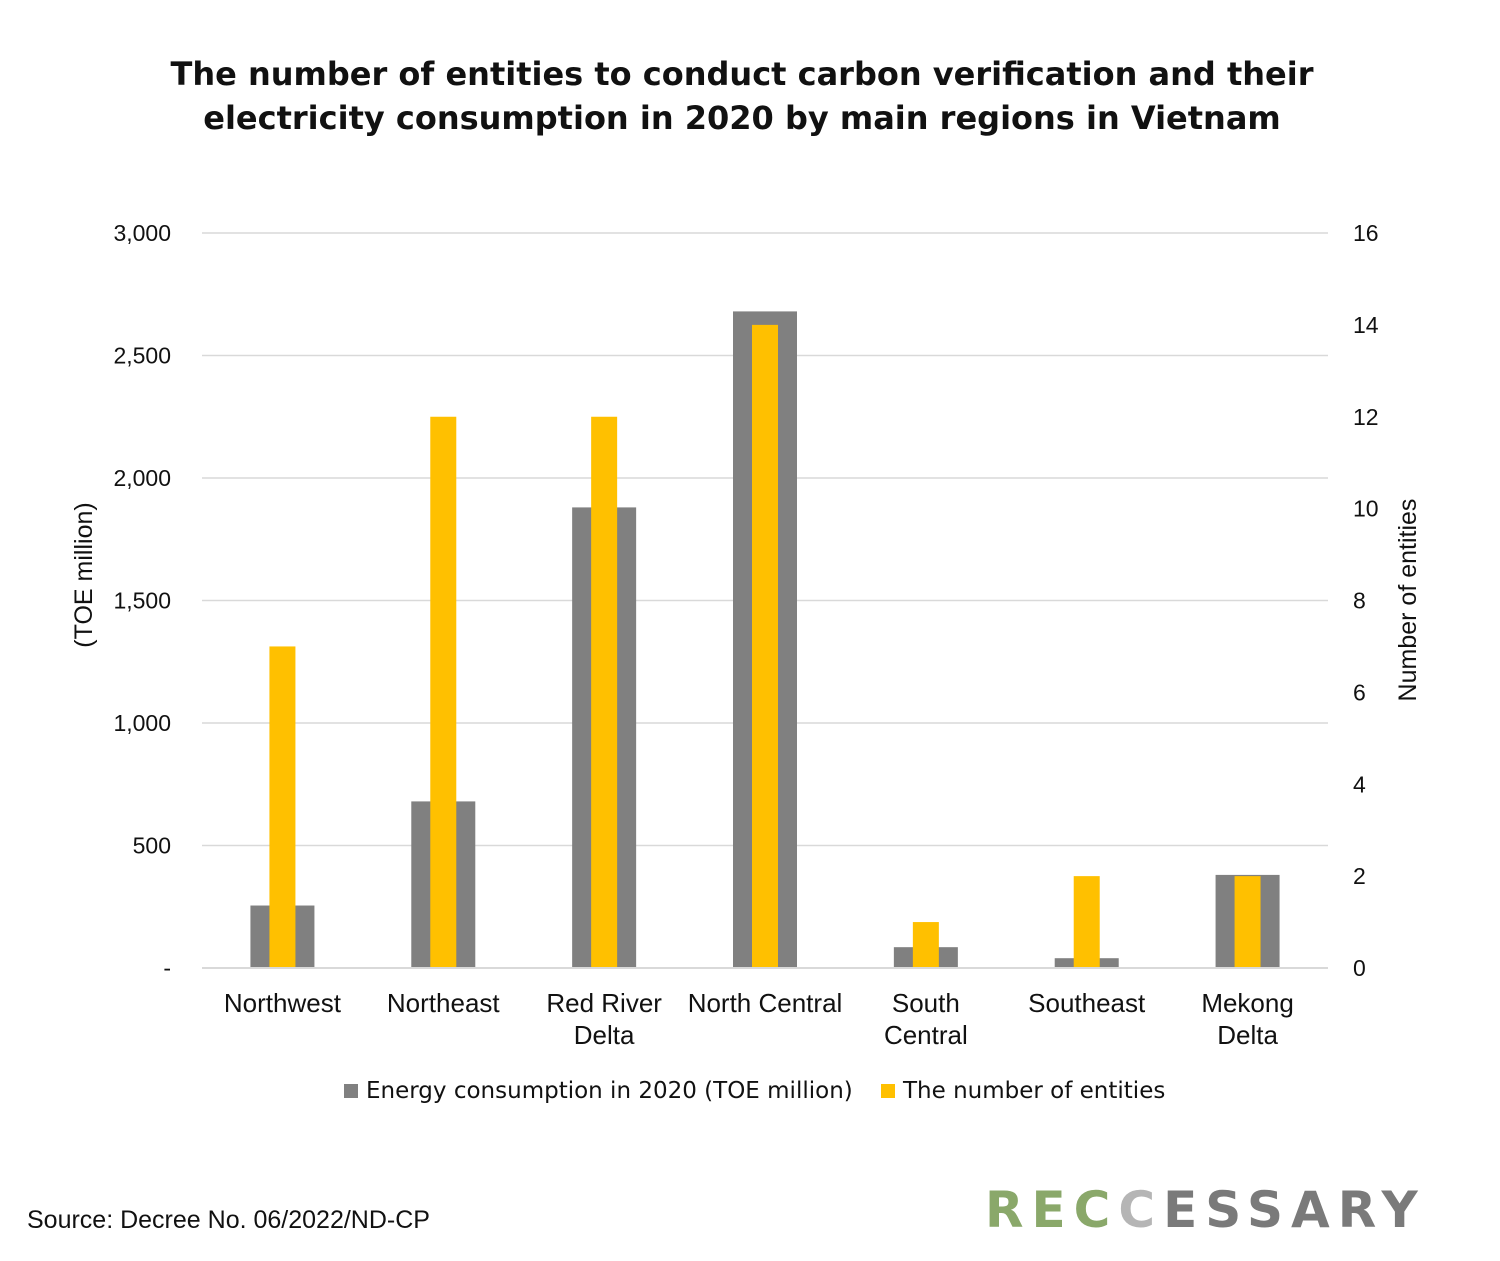 This screenshot has height=1261, width=1500. What do you see at coordinates (1366, 233) in the screenshot?
I see `y-right-tick-label: 16` at bounding box center [1366, 233].